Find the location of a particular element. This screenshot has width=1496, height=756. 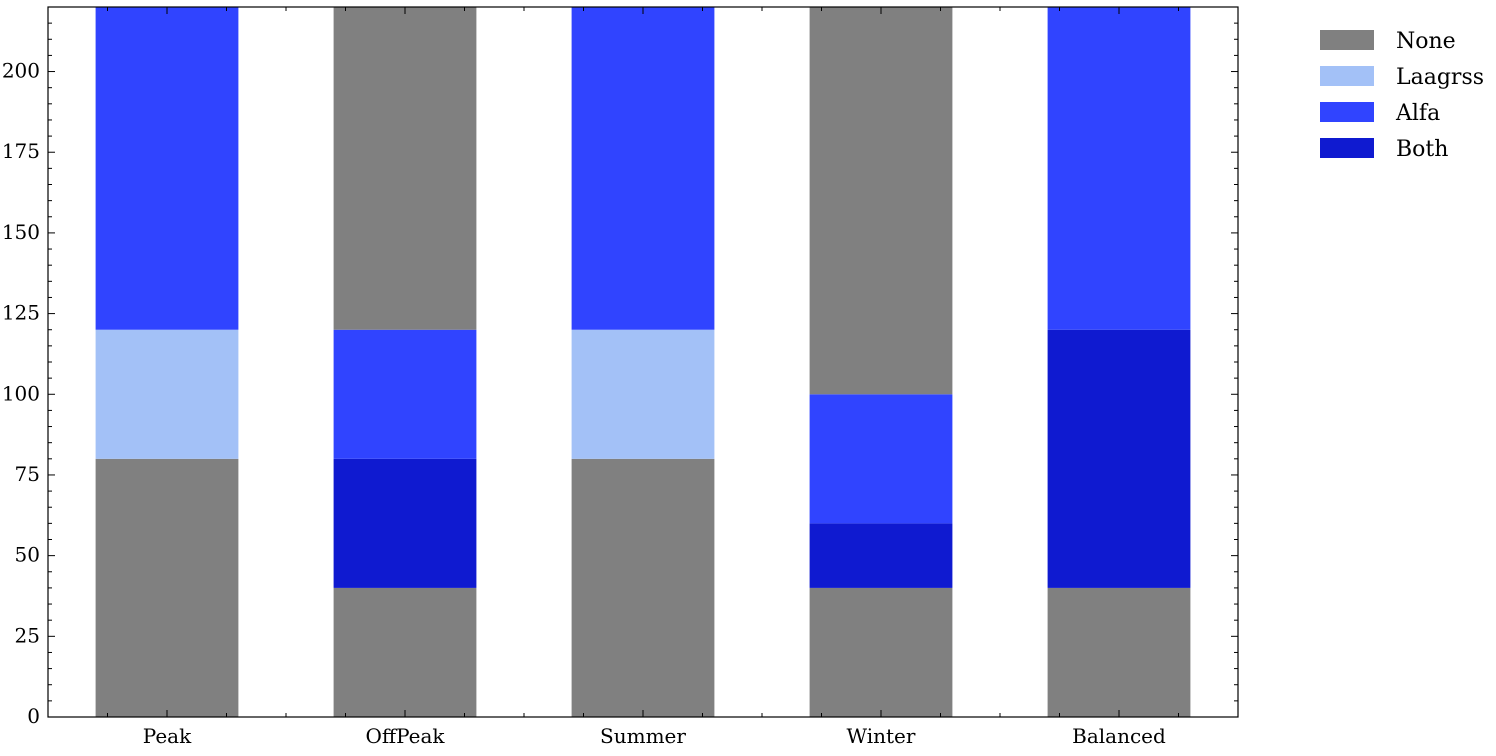

legend-swatch-both is located at coordinates (1347, 148).